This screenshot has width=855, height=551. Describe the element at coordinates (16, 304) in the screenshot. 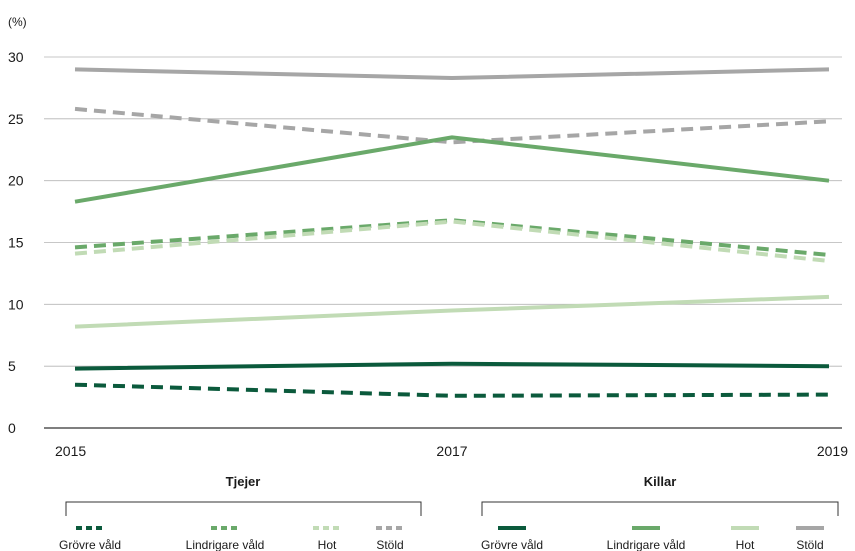

I see `y-tick-label: 10` at that location.